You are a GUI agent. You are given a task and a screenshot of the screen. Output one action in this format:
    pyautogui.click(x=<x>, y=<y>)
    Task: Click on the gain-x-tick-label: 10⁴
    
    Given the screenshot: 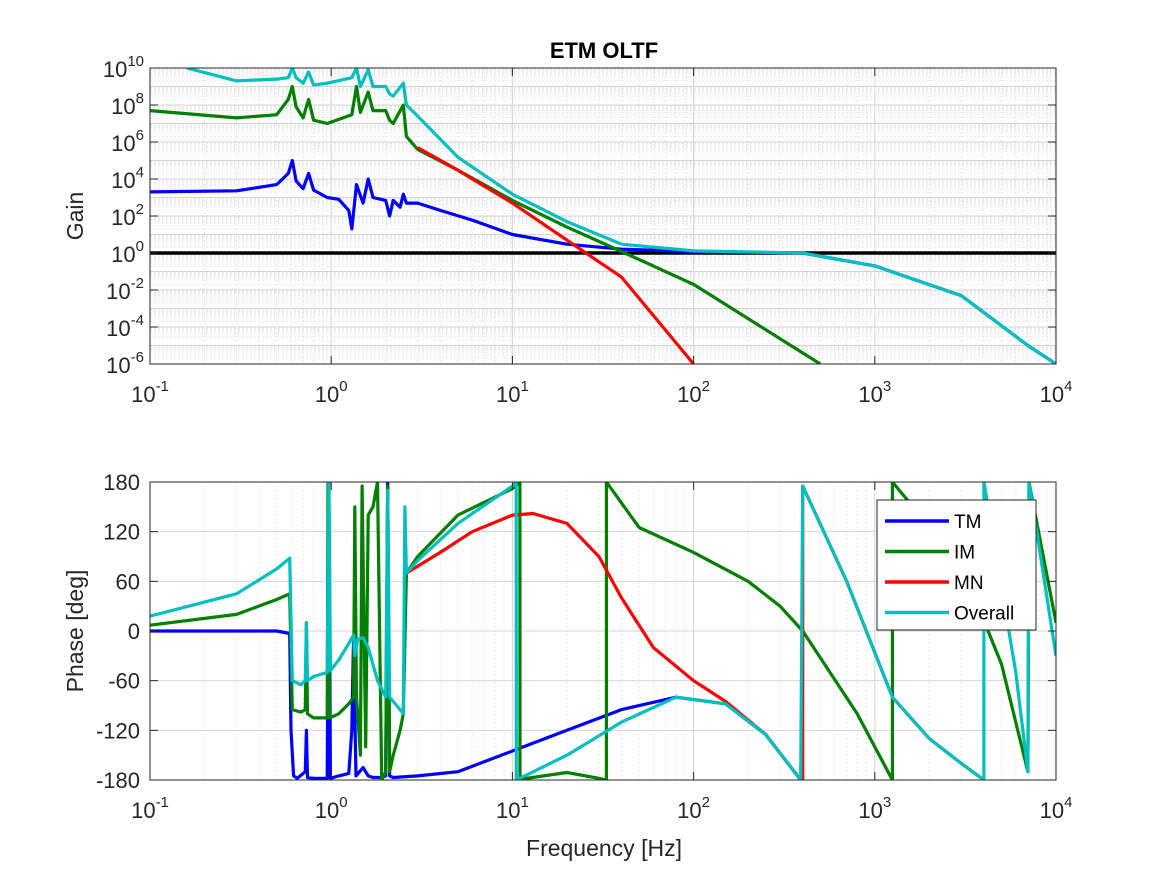 What is the action you would take?
    pyautogui.click(x=1056, y=392)
    